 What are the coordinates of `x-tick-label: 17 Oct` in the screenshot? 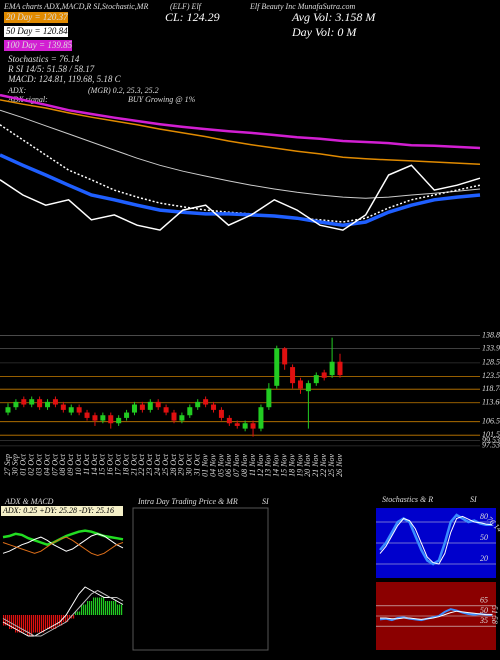 It's located at (117, 464).